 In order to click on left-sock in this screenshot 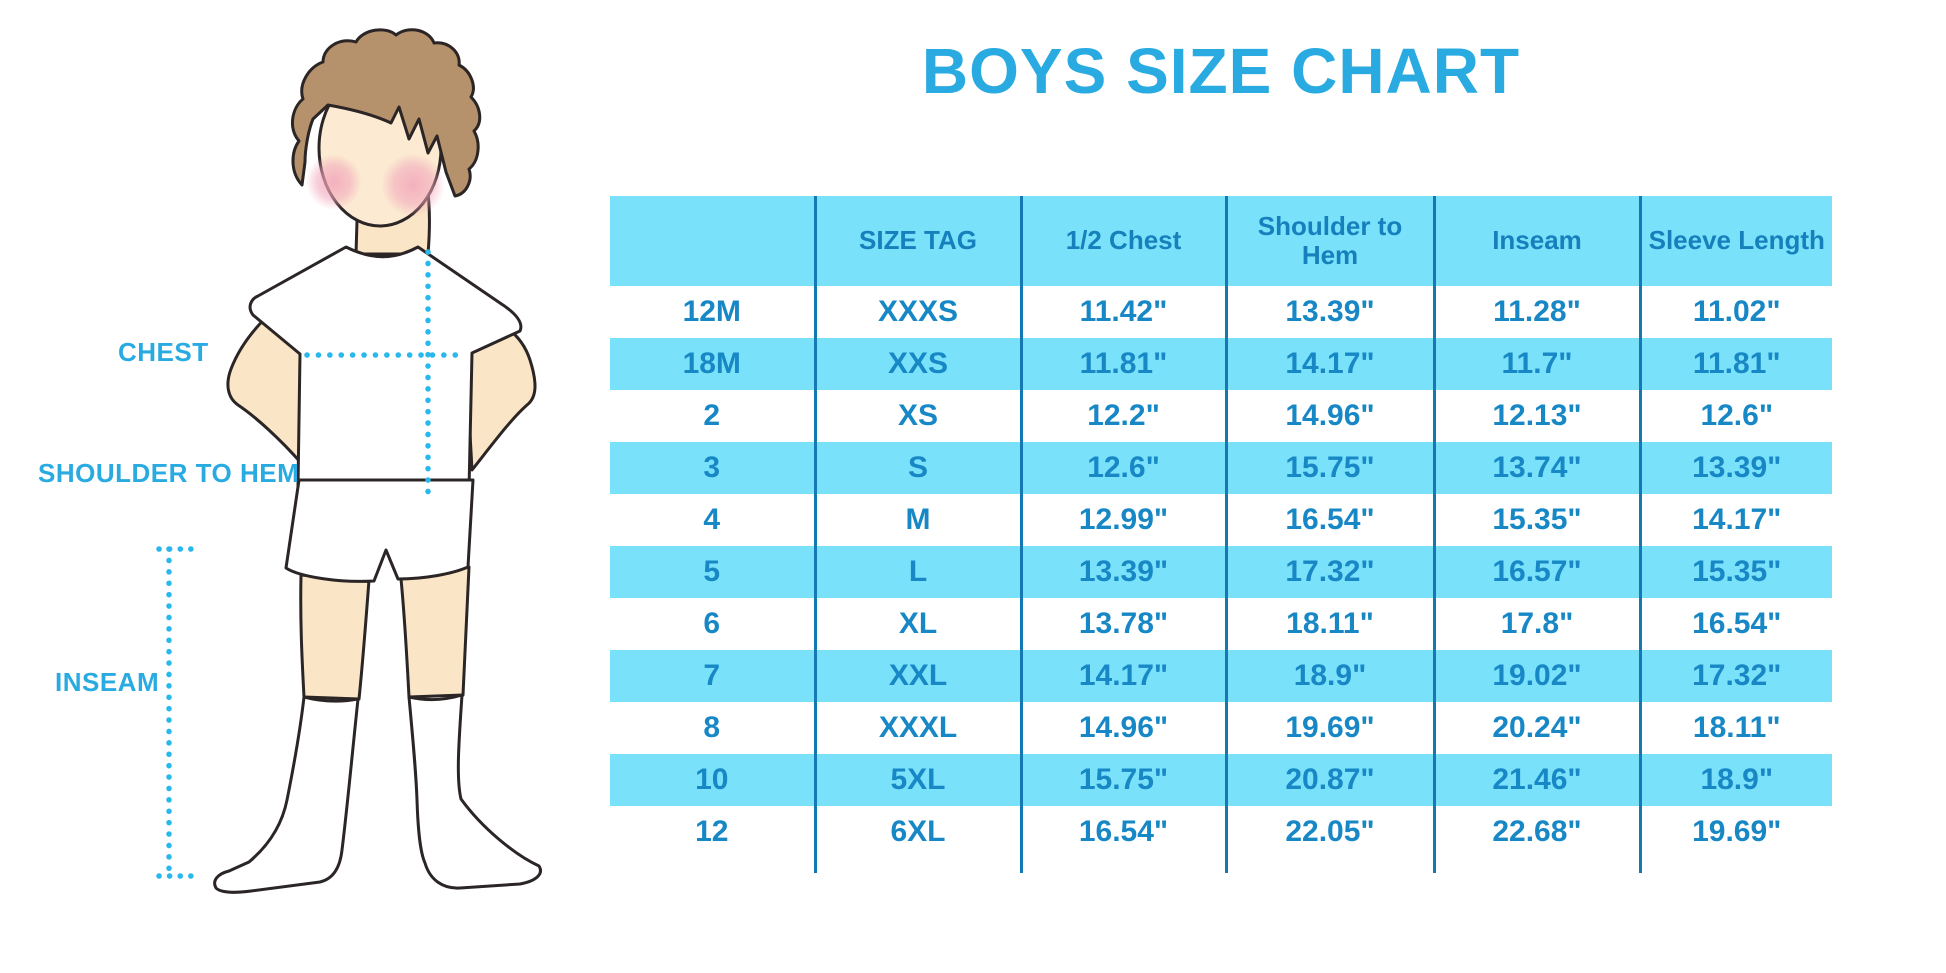, I will do `click(286, 794)`.